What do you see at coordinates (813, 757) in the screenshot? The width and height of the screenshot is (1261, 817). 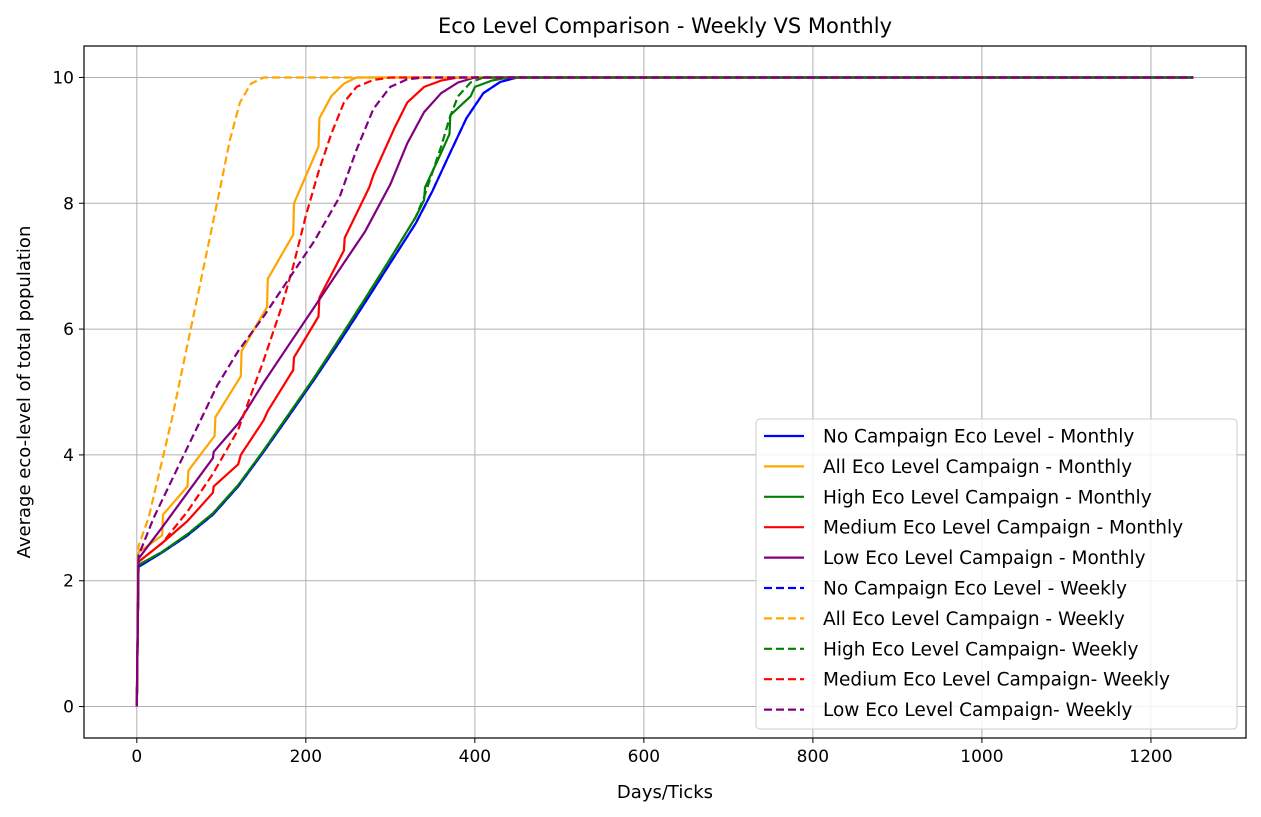 I see `x-tick-label: 800` at bounding box center [813, 757].